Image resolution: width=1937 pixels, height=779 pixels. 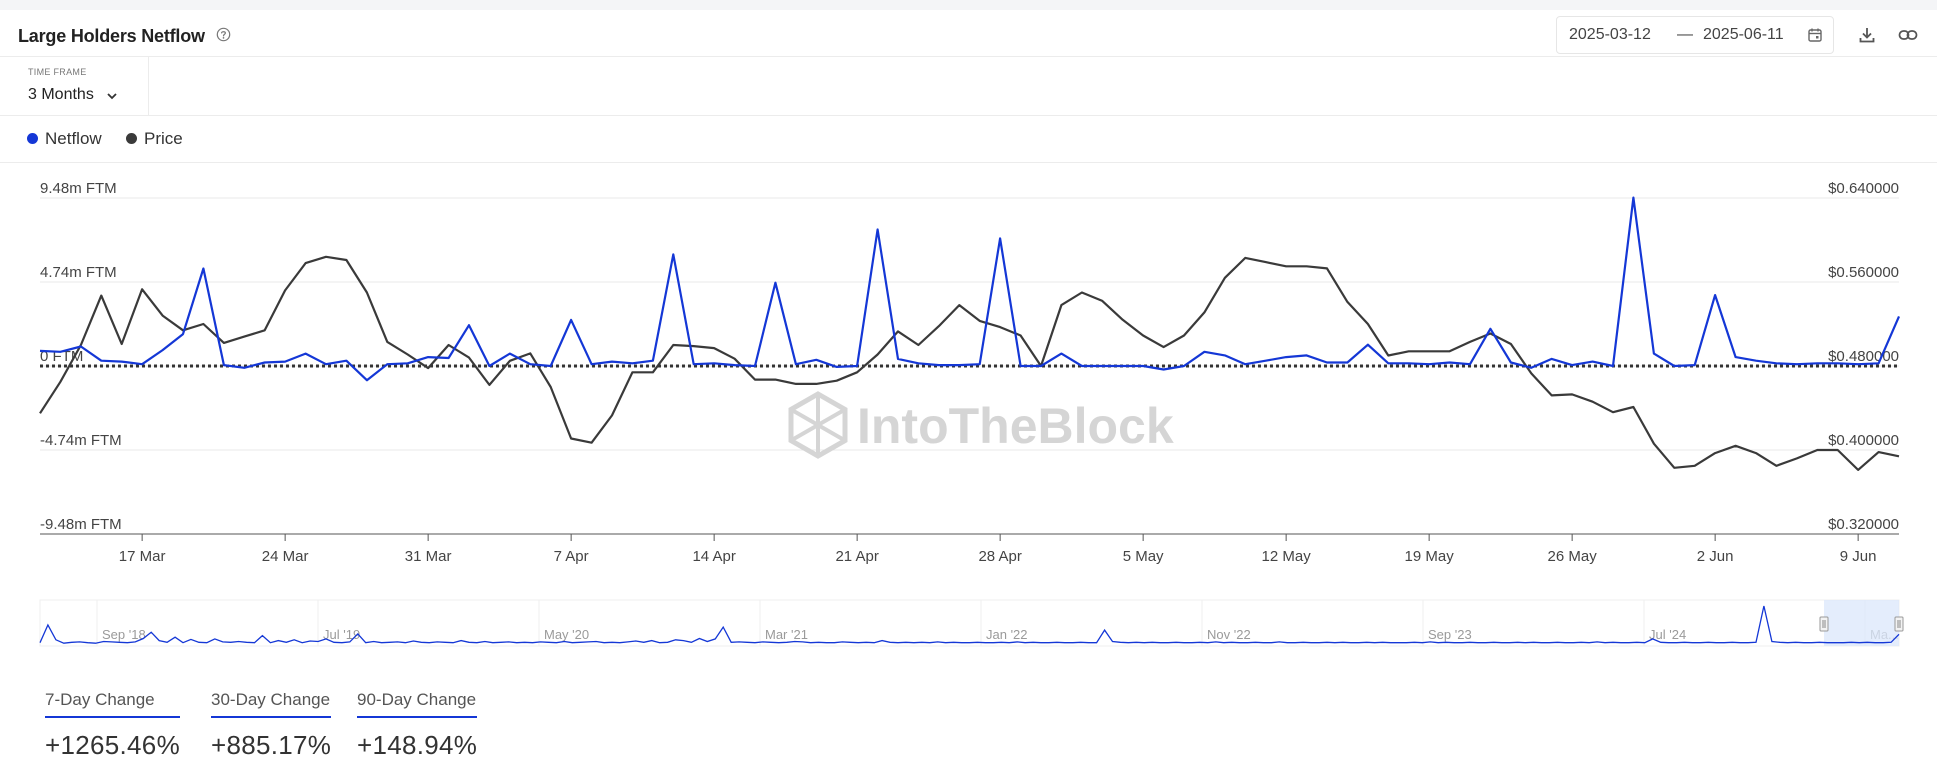 What do you see at coordinates (78, 188) in the screenshot?
I see `left-axis-tick-label: 9.48m FTM` at bounding box center [78, 188].